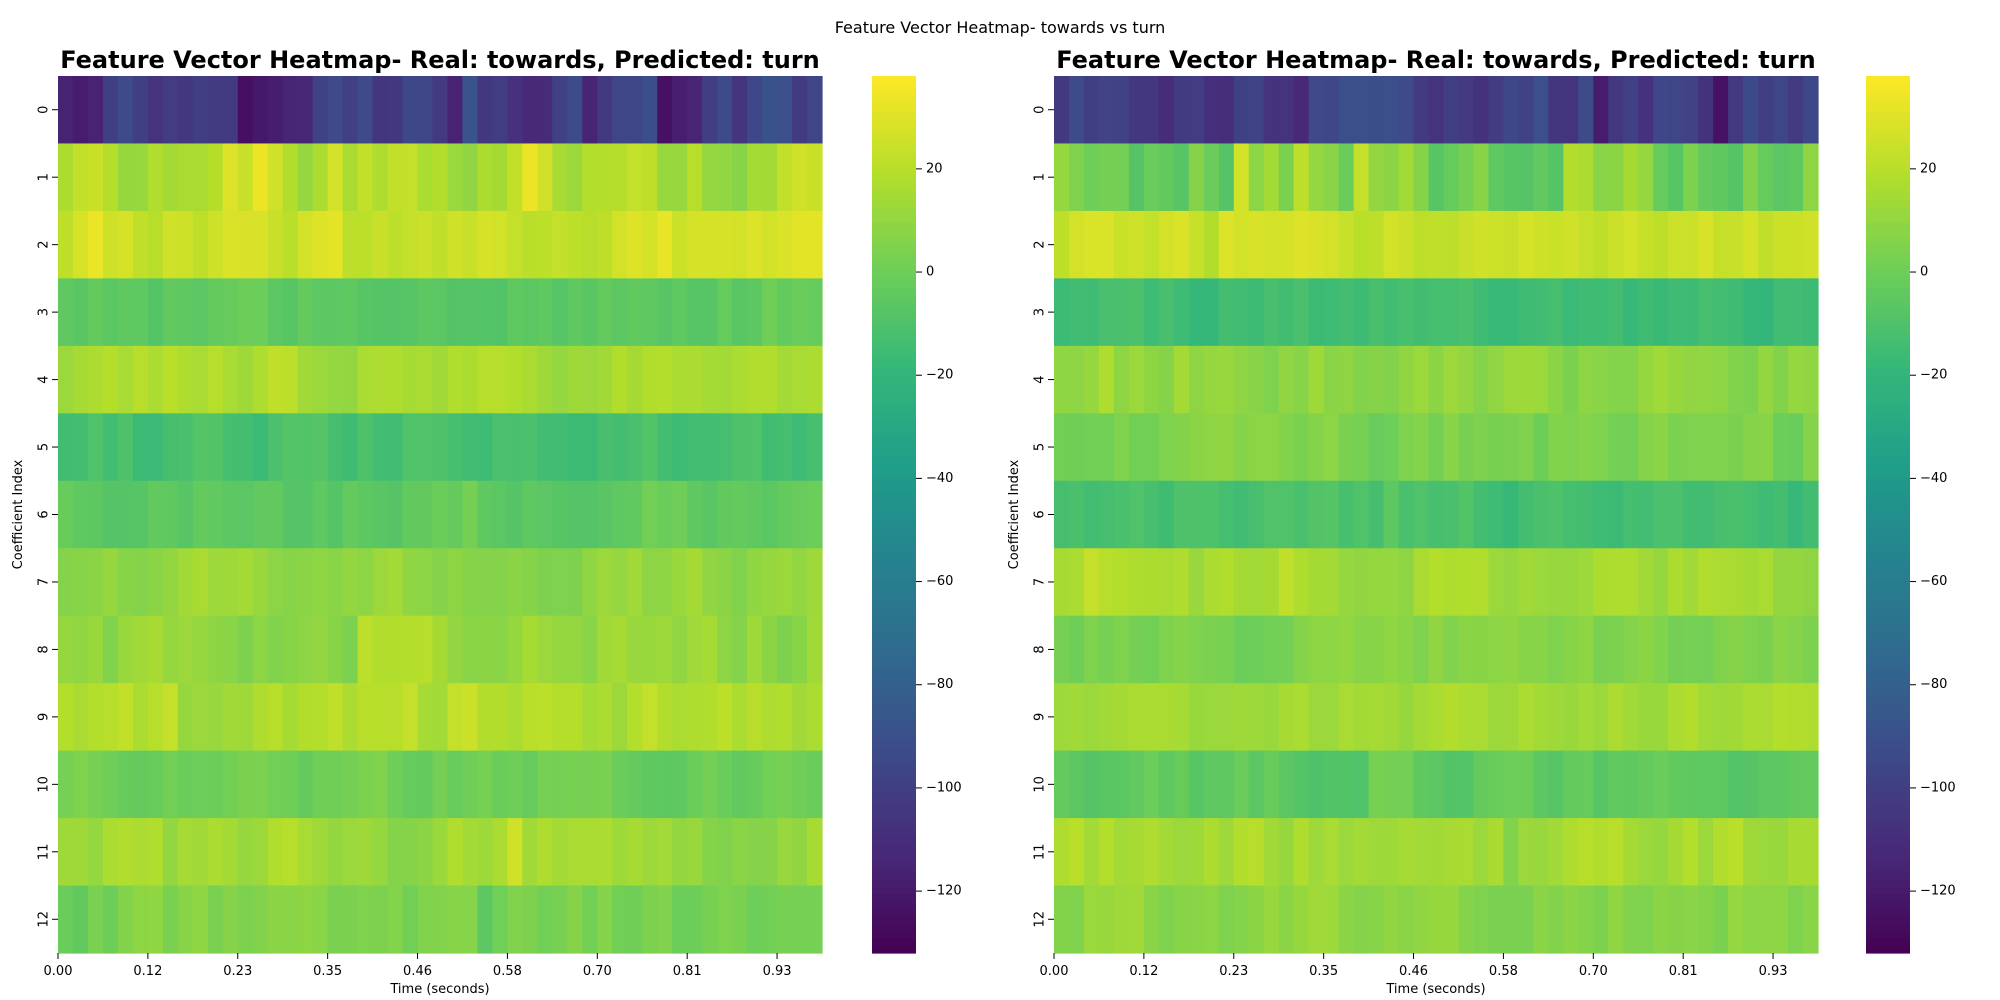 This screenshot has height=1000, width=2000. I want to click on y-tick-label: 10, so click(1040, 784).